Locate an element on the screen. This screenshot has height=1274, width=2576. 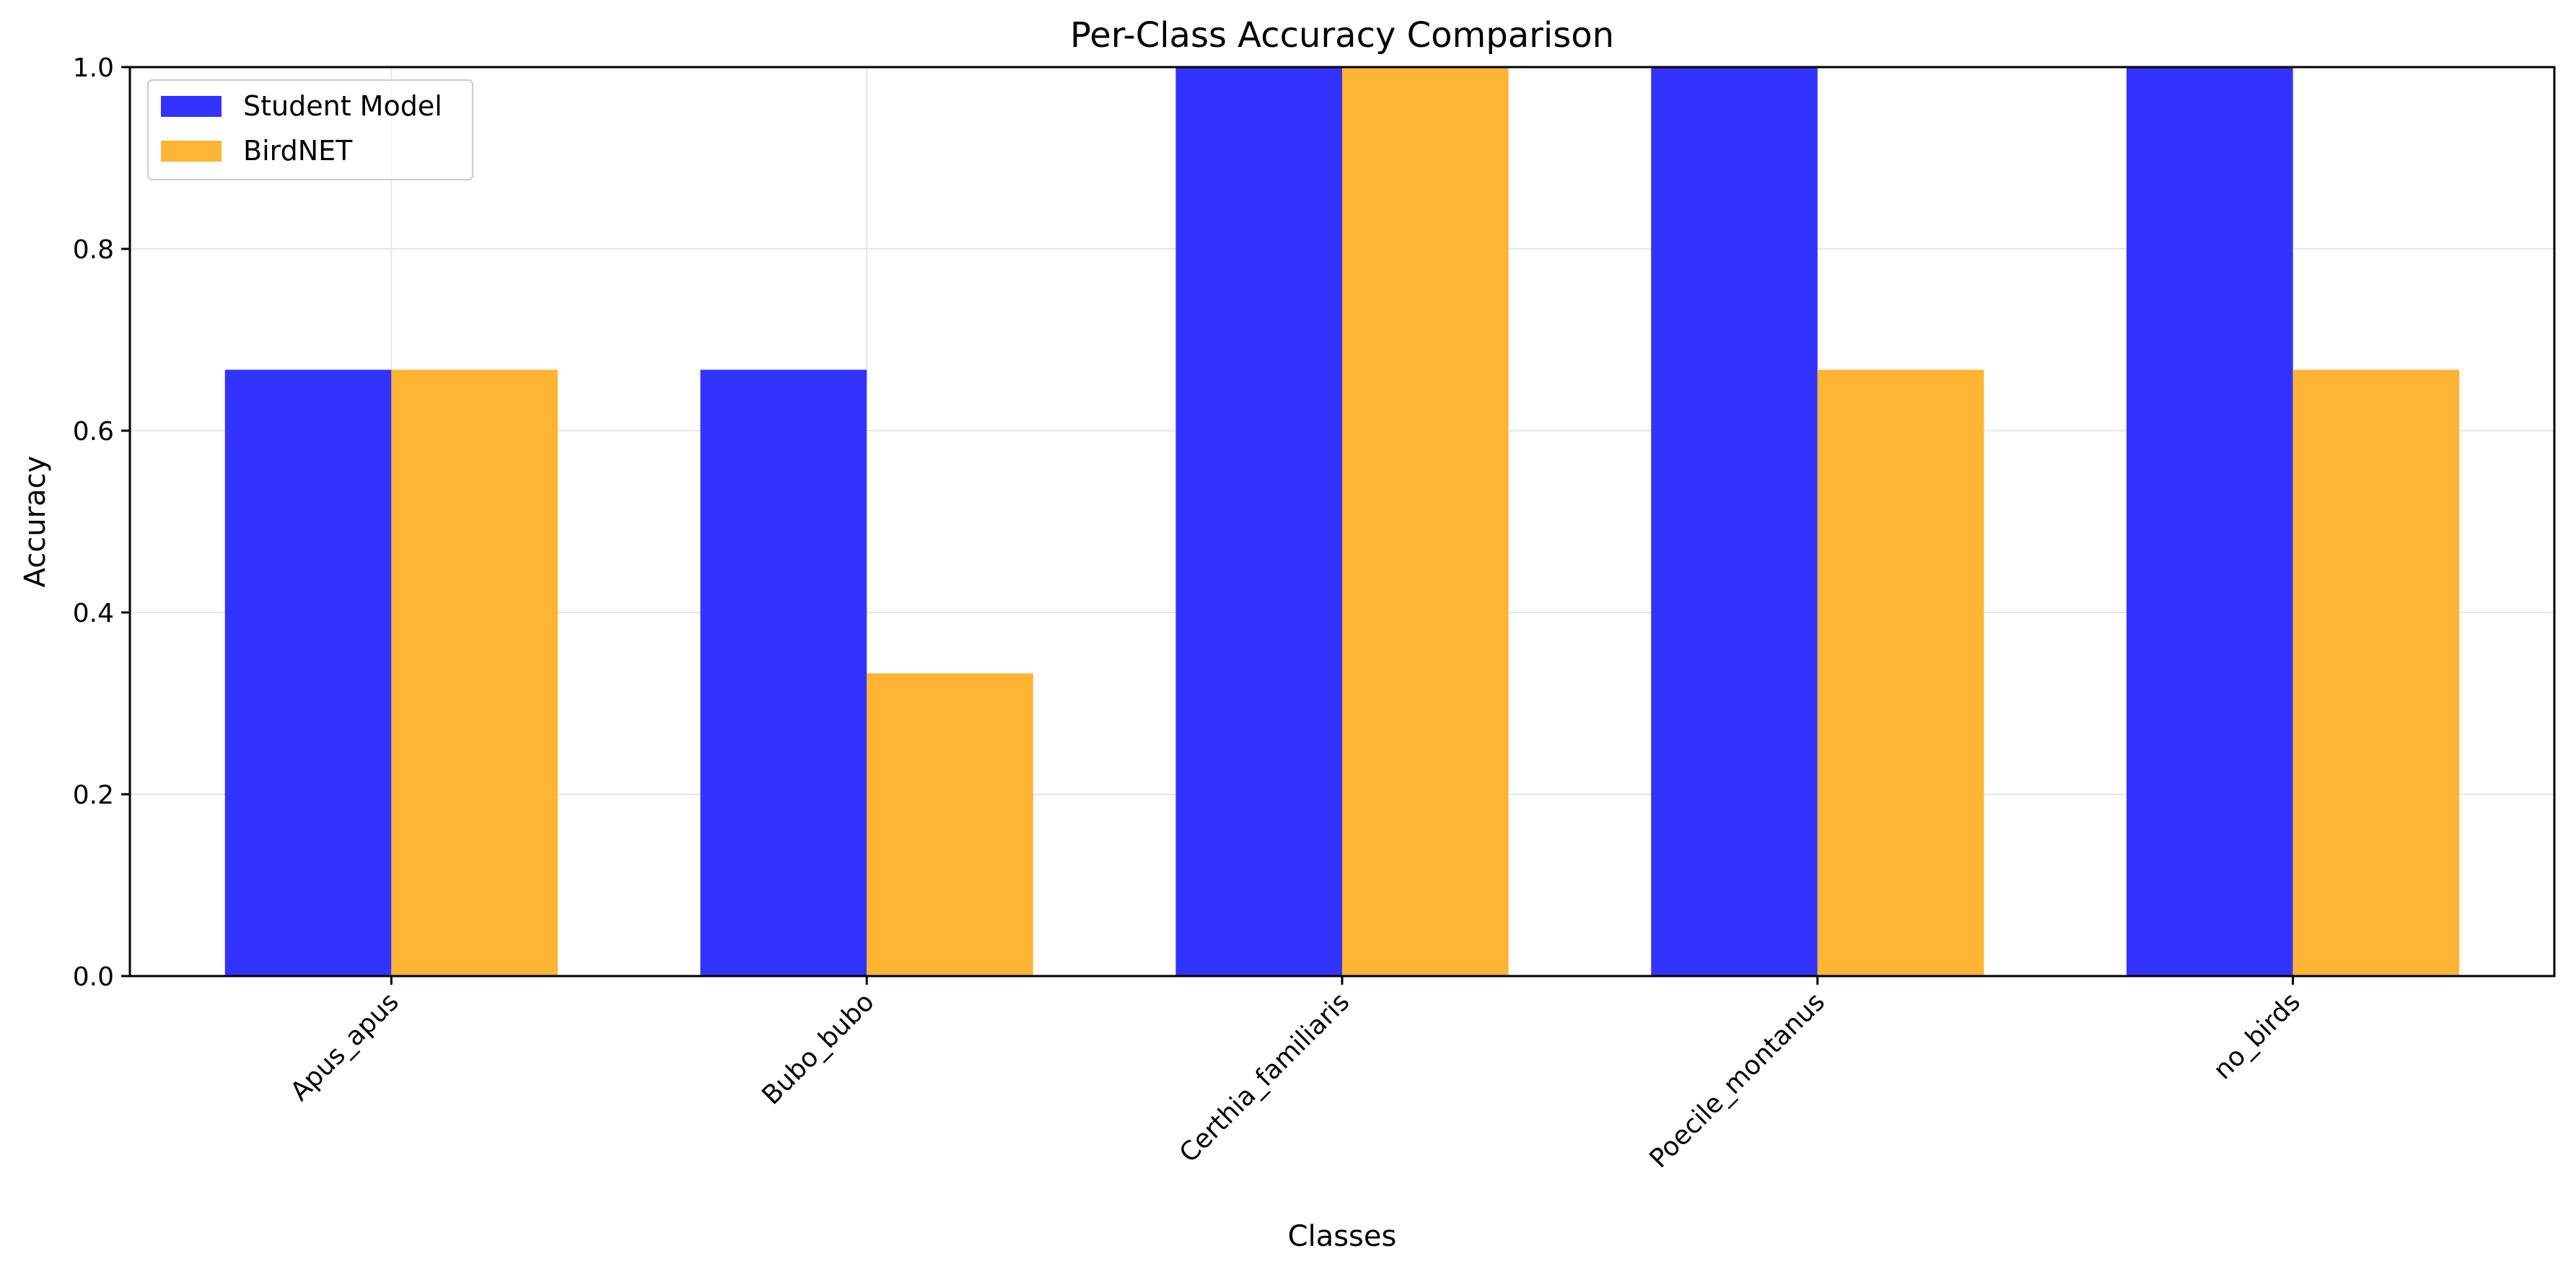
legend-label-student-model: Student Model is located at coordinates (342, 106).